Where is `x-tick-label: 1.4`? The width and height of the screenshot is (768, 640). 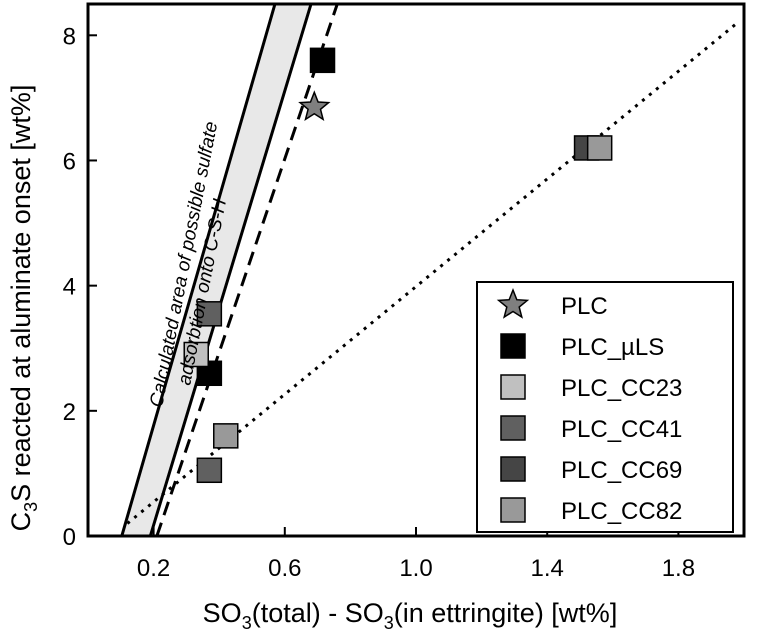 x-tick-label: 1.4 is located at coordinates (547, 568).